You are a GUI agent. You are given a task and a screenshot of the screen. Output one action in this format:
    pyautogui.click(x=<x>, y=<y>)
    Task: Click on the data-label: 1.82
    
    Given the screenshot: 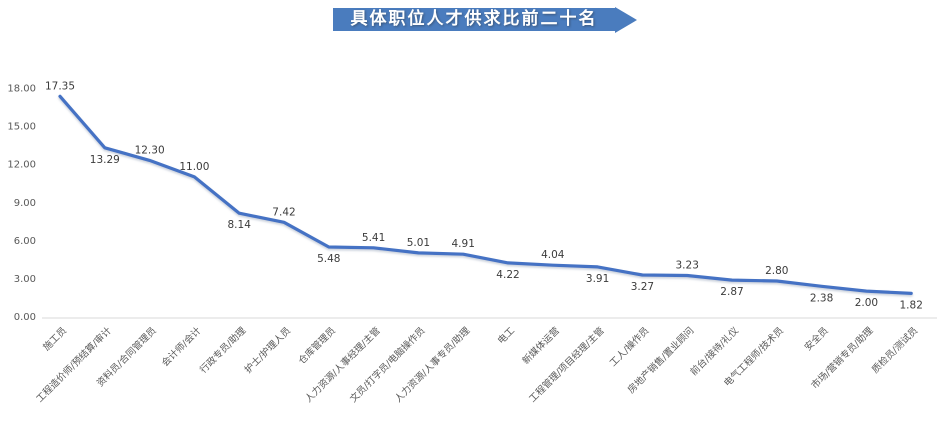 What is the action you would take?
    pyautogui.click(x=911, y=305)
    